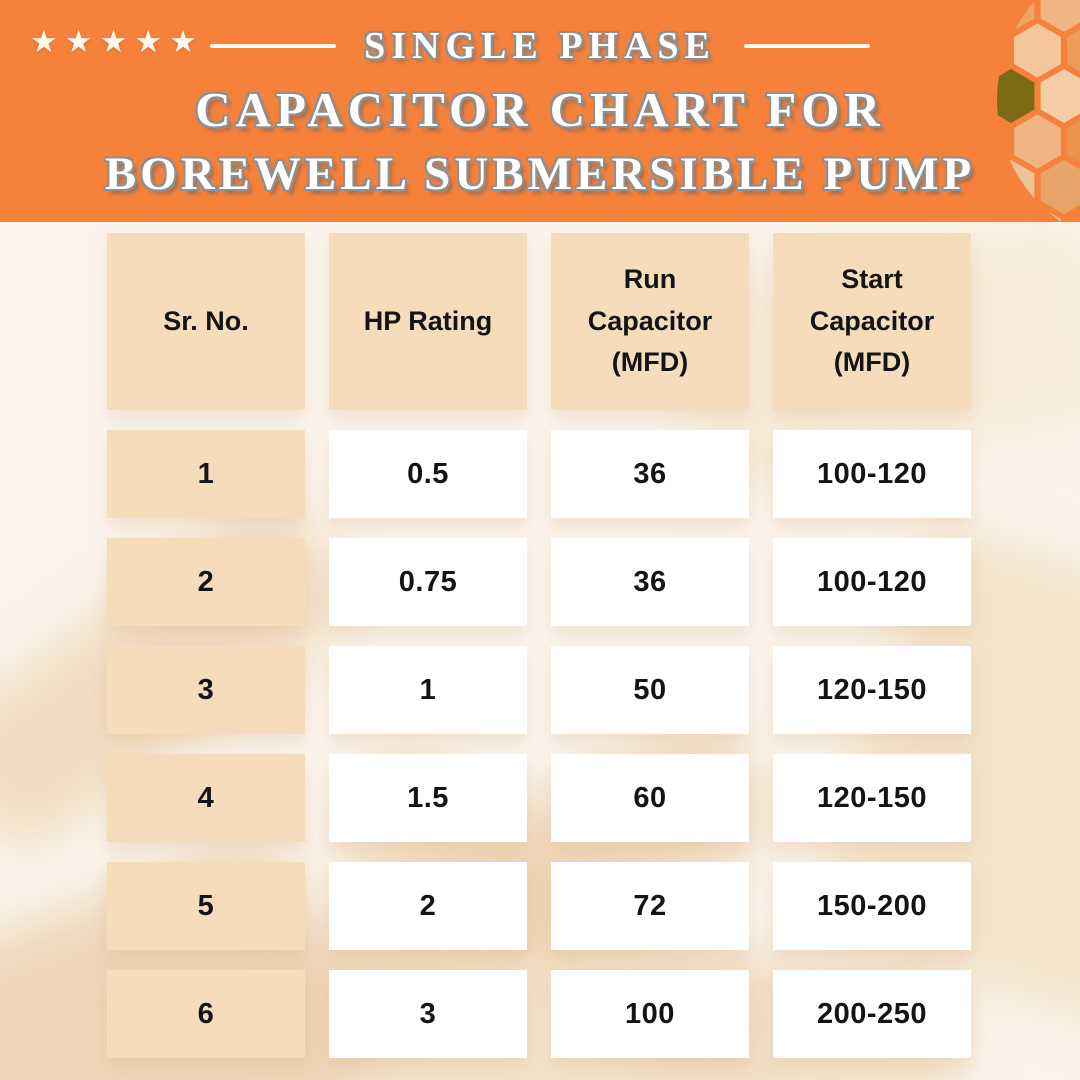 The height and width of the screenshot is (1080, 1080). Describe the element at coordinates (273, 46) in the screenshot. I see `divider-line-left` at that location.